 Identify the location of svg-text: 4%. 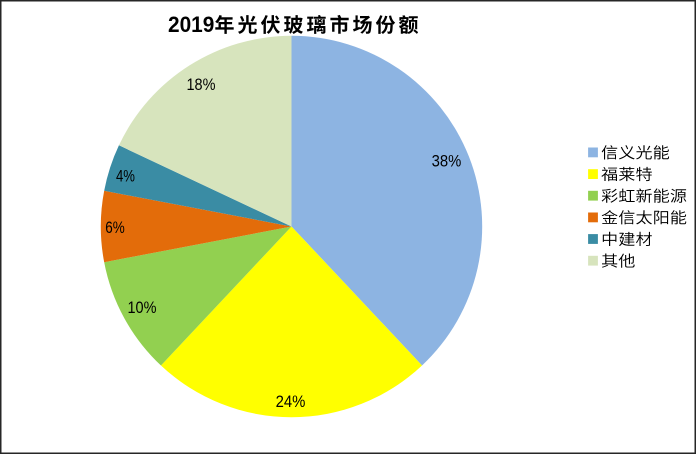
(125, 175).